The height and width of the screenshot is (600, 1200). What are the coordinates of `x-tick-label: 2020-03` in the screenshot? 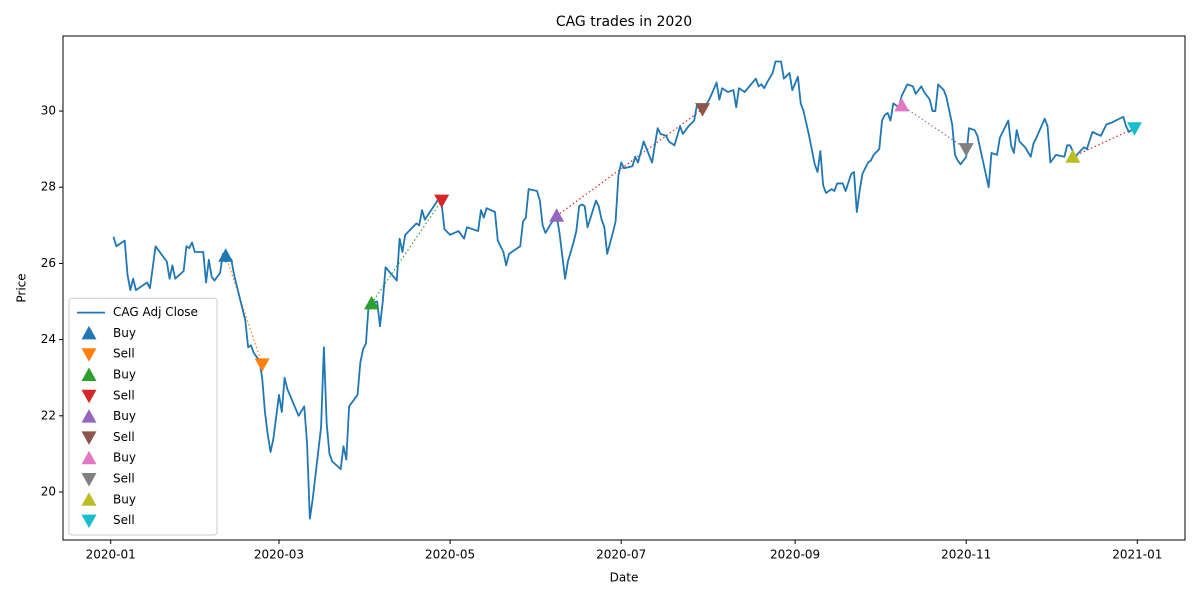 It's located at (279, 555).